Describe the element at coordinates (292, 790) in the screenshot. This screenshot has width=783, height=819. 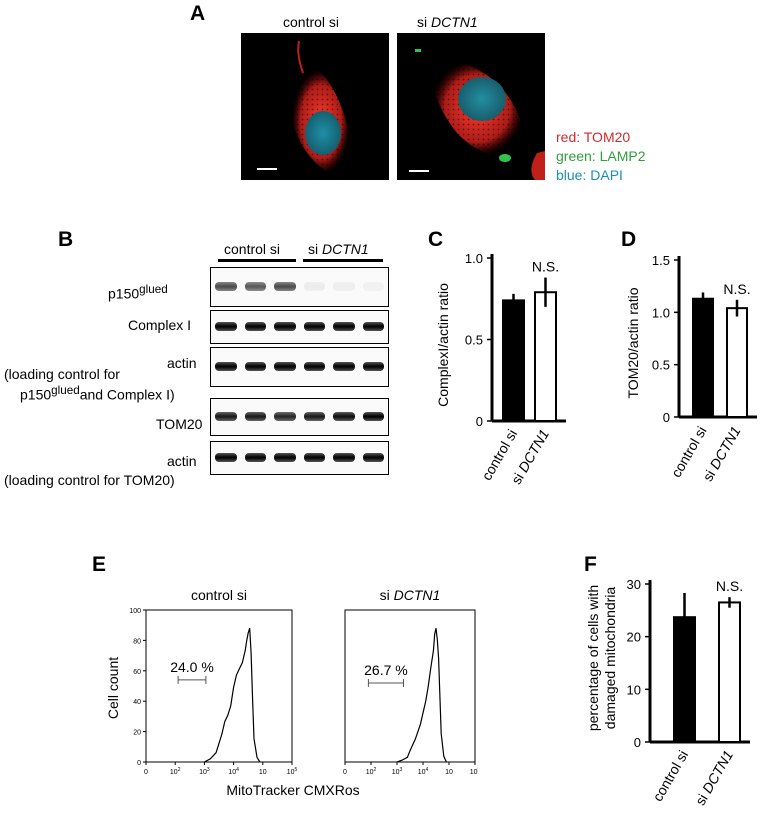
I see `x-axis-label: MitoTracker CMXRos` at that location.